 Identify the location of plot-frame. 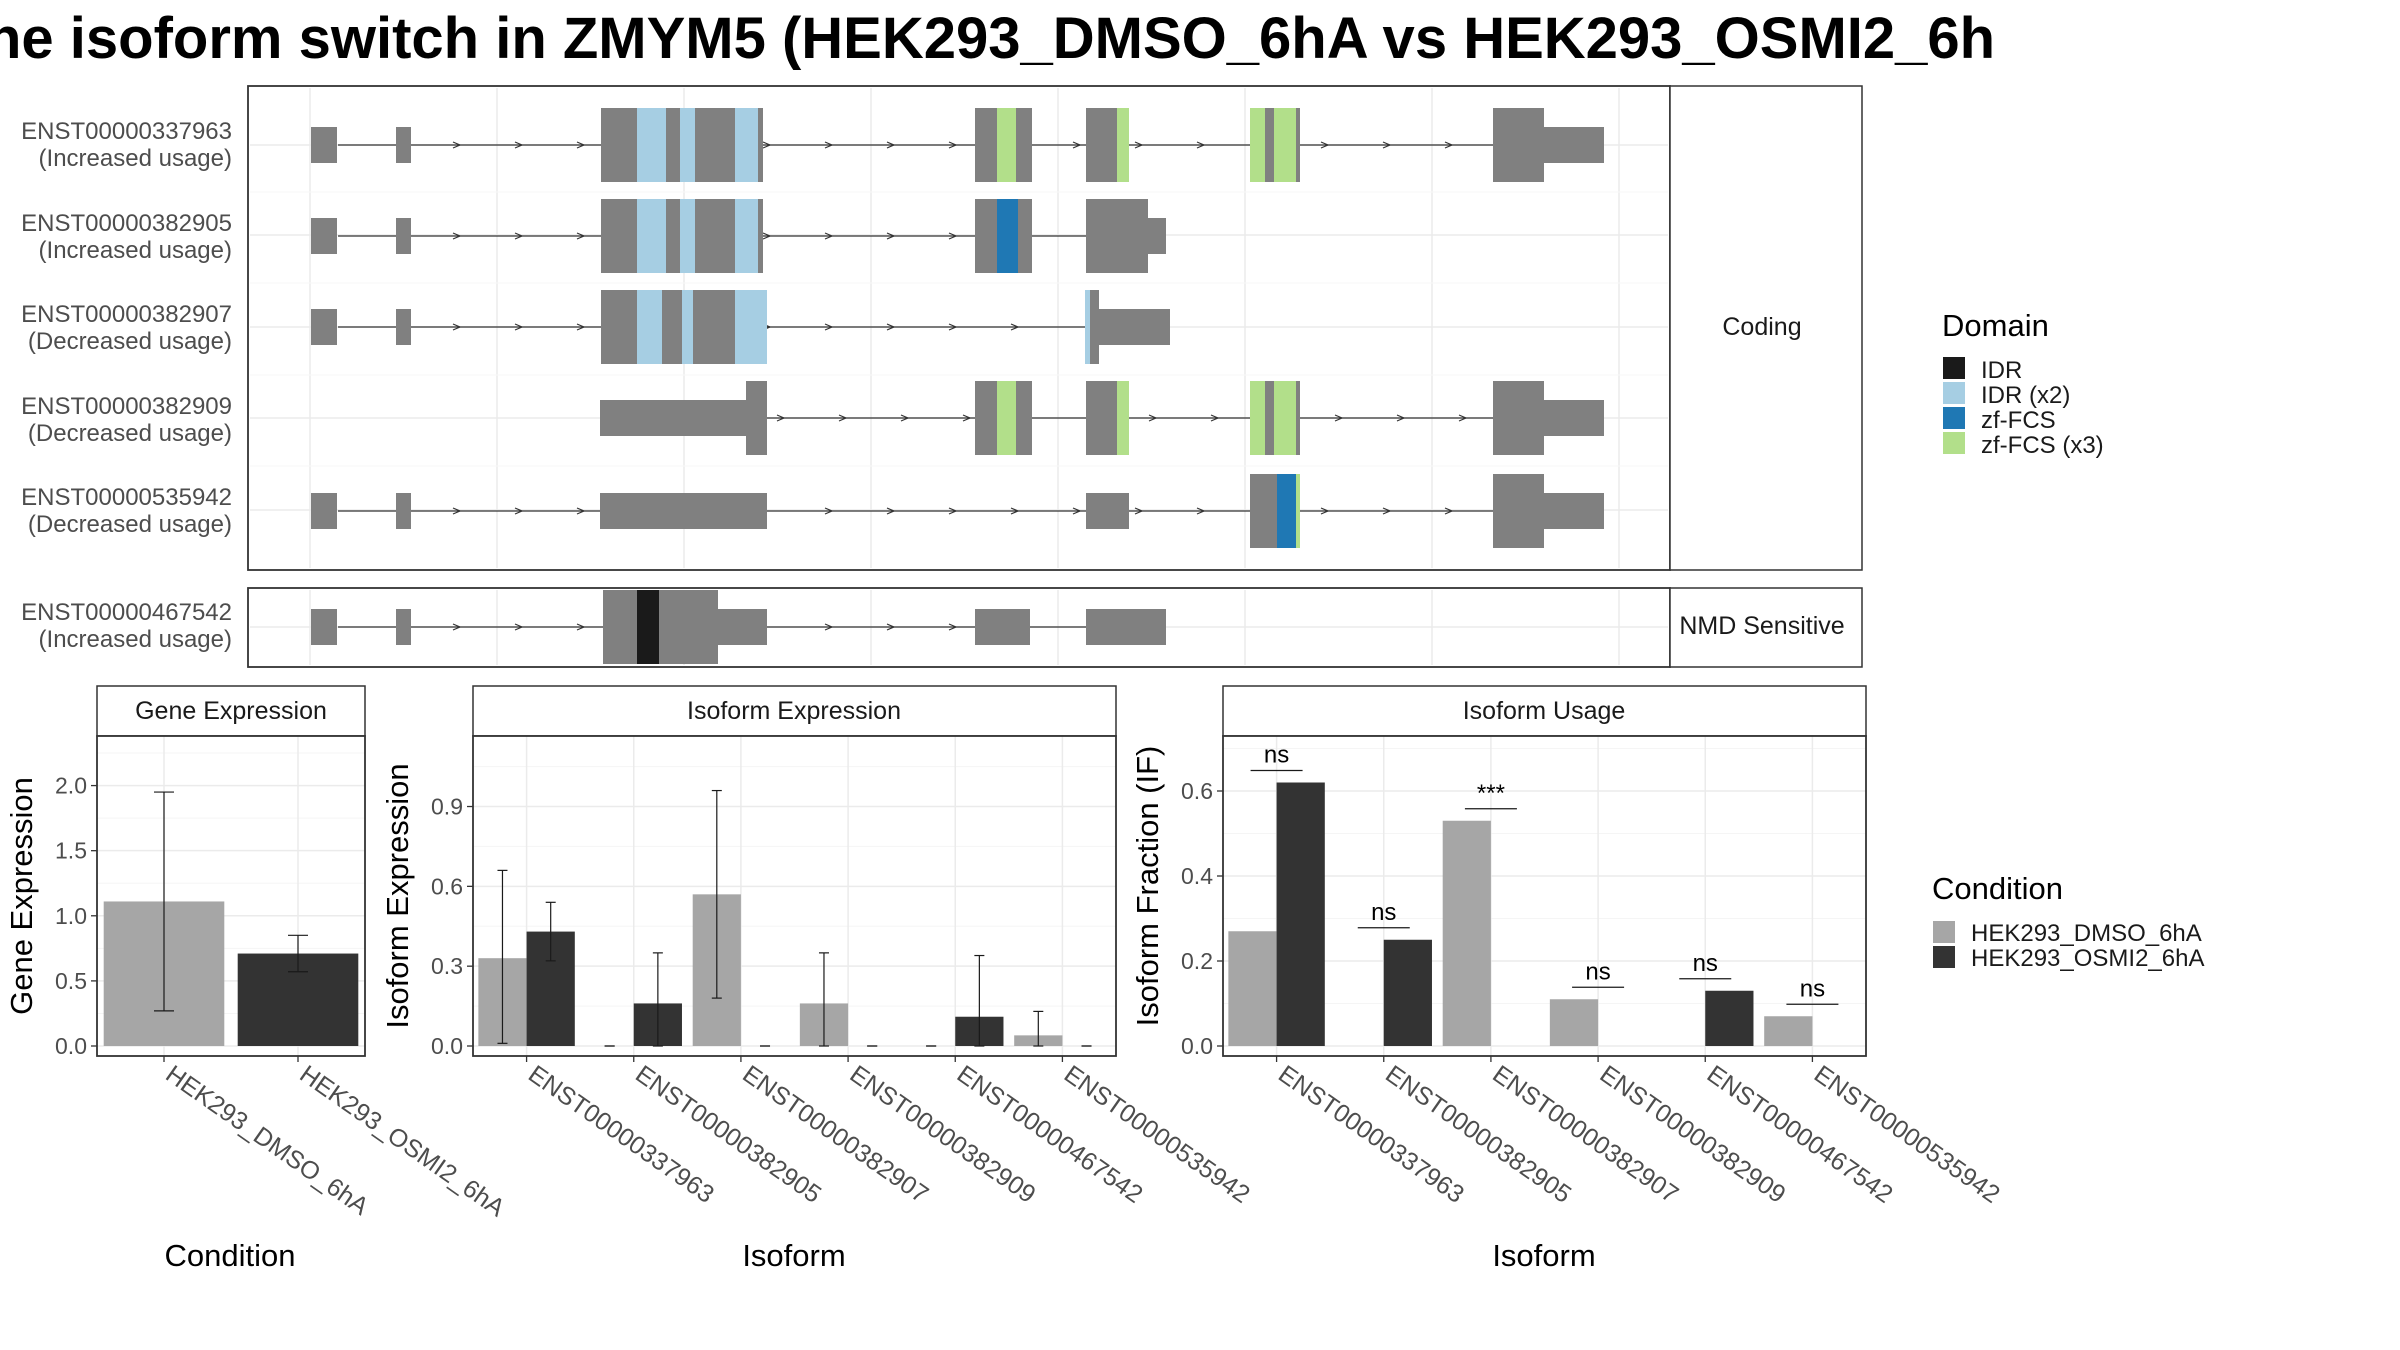
(231, 896).